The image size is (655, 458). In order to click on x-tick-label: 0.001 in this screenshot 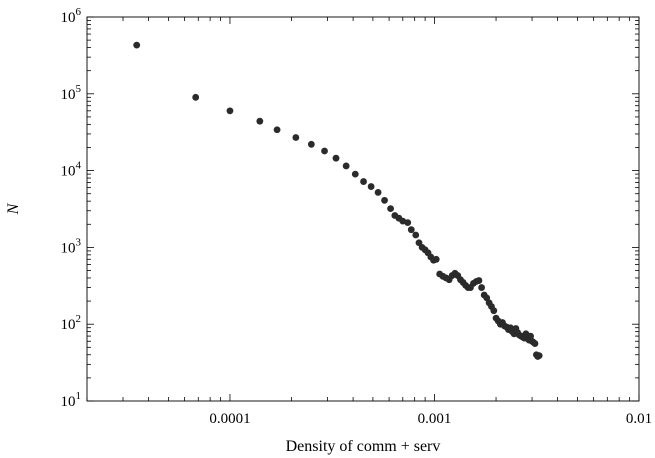, I will do `click(435, 419)`.